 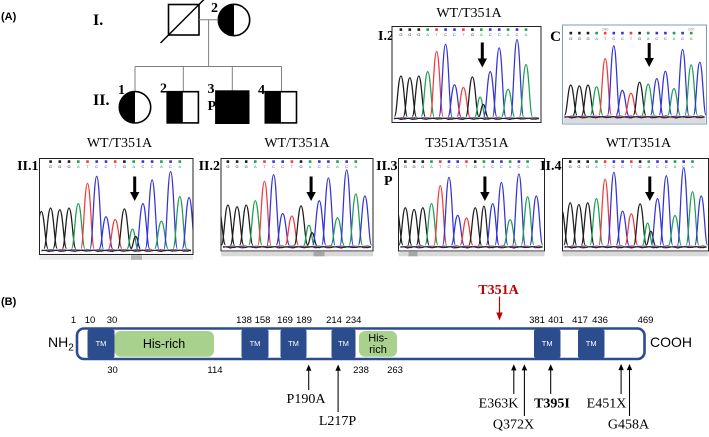 I want to click on svg-text: T351A, so click(x=498, y=290).